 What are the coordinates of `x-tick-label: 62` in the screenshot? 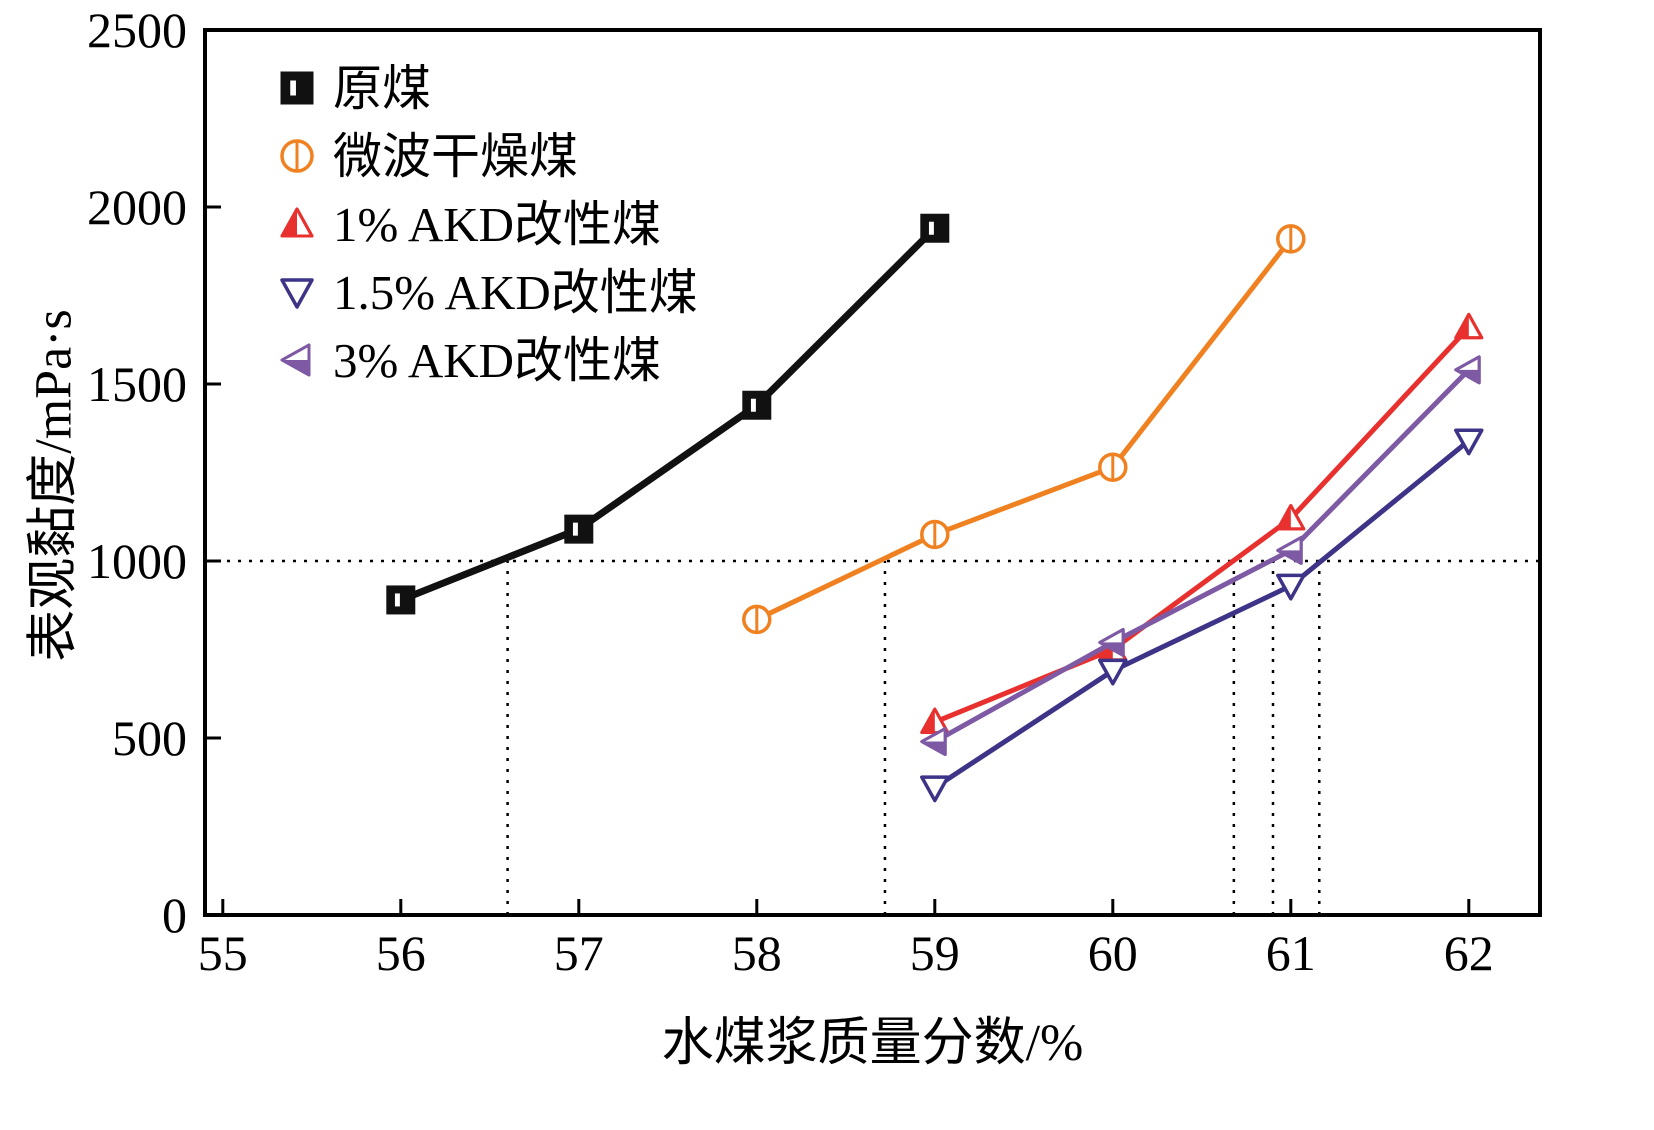 It's located at (1469, 953).